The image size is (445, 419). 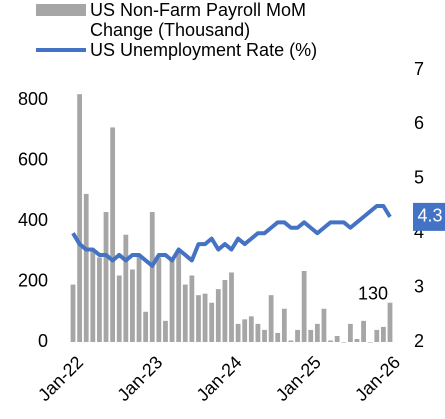 I want to click on data-label-box, so click(x=429, y=216).